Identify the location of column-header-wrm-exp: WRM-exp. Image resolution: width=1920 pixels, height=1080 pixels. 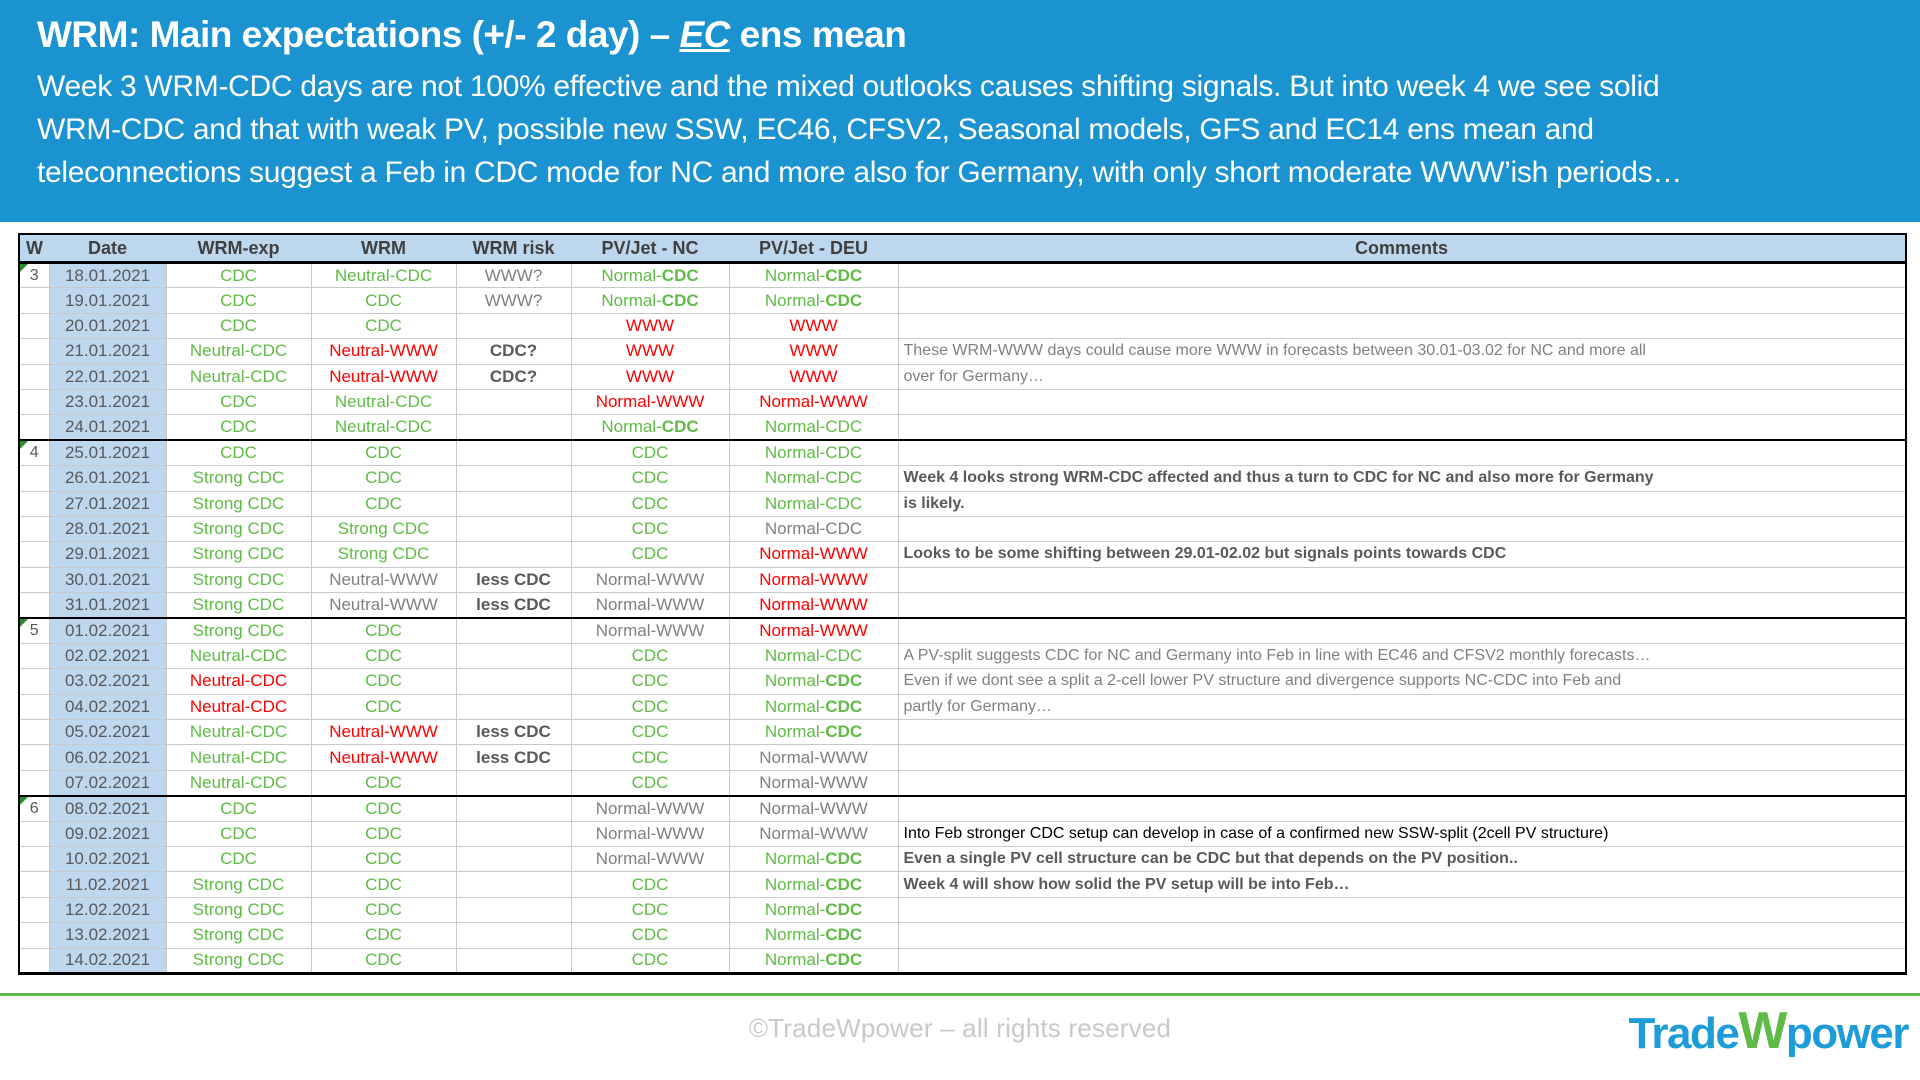
(238, 249).